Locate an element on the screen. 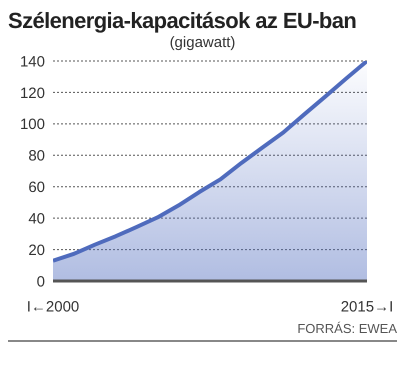 This screenshot has height=385, width=405. y-tick-label: 120 is located at coordinates (32, 93).